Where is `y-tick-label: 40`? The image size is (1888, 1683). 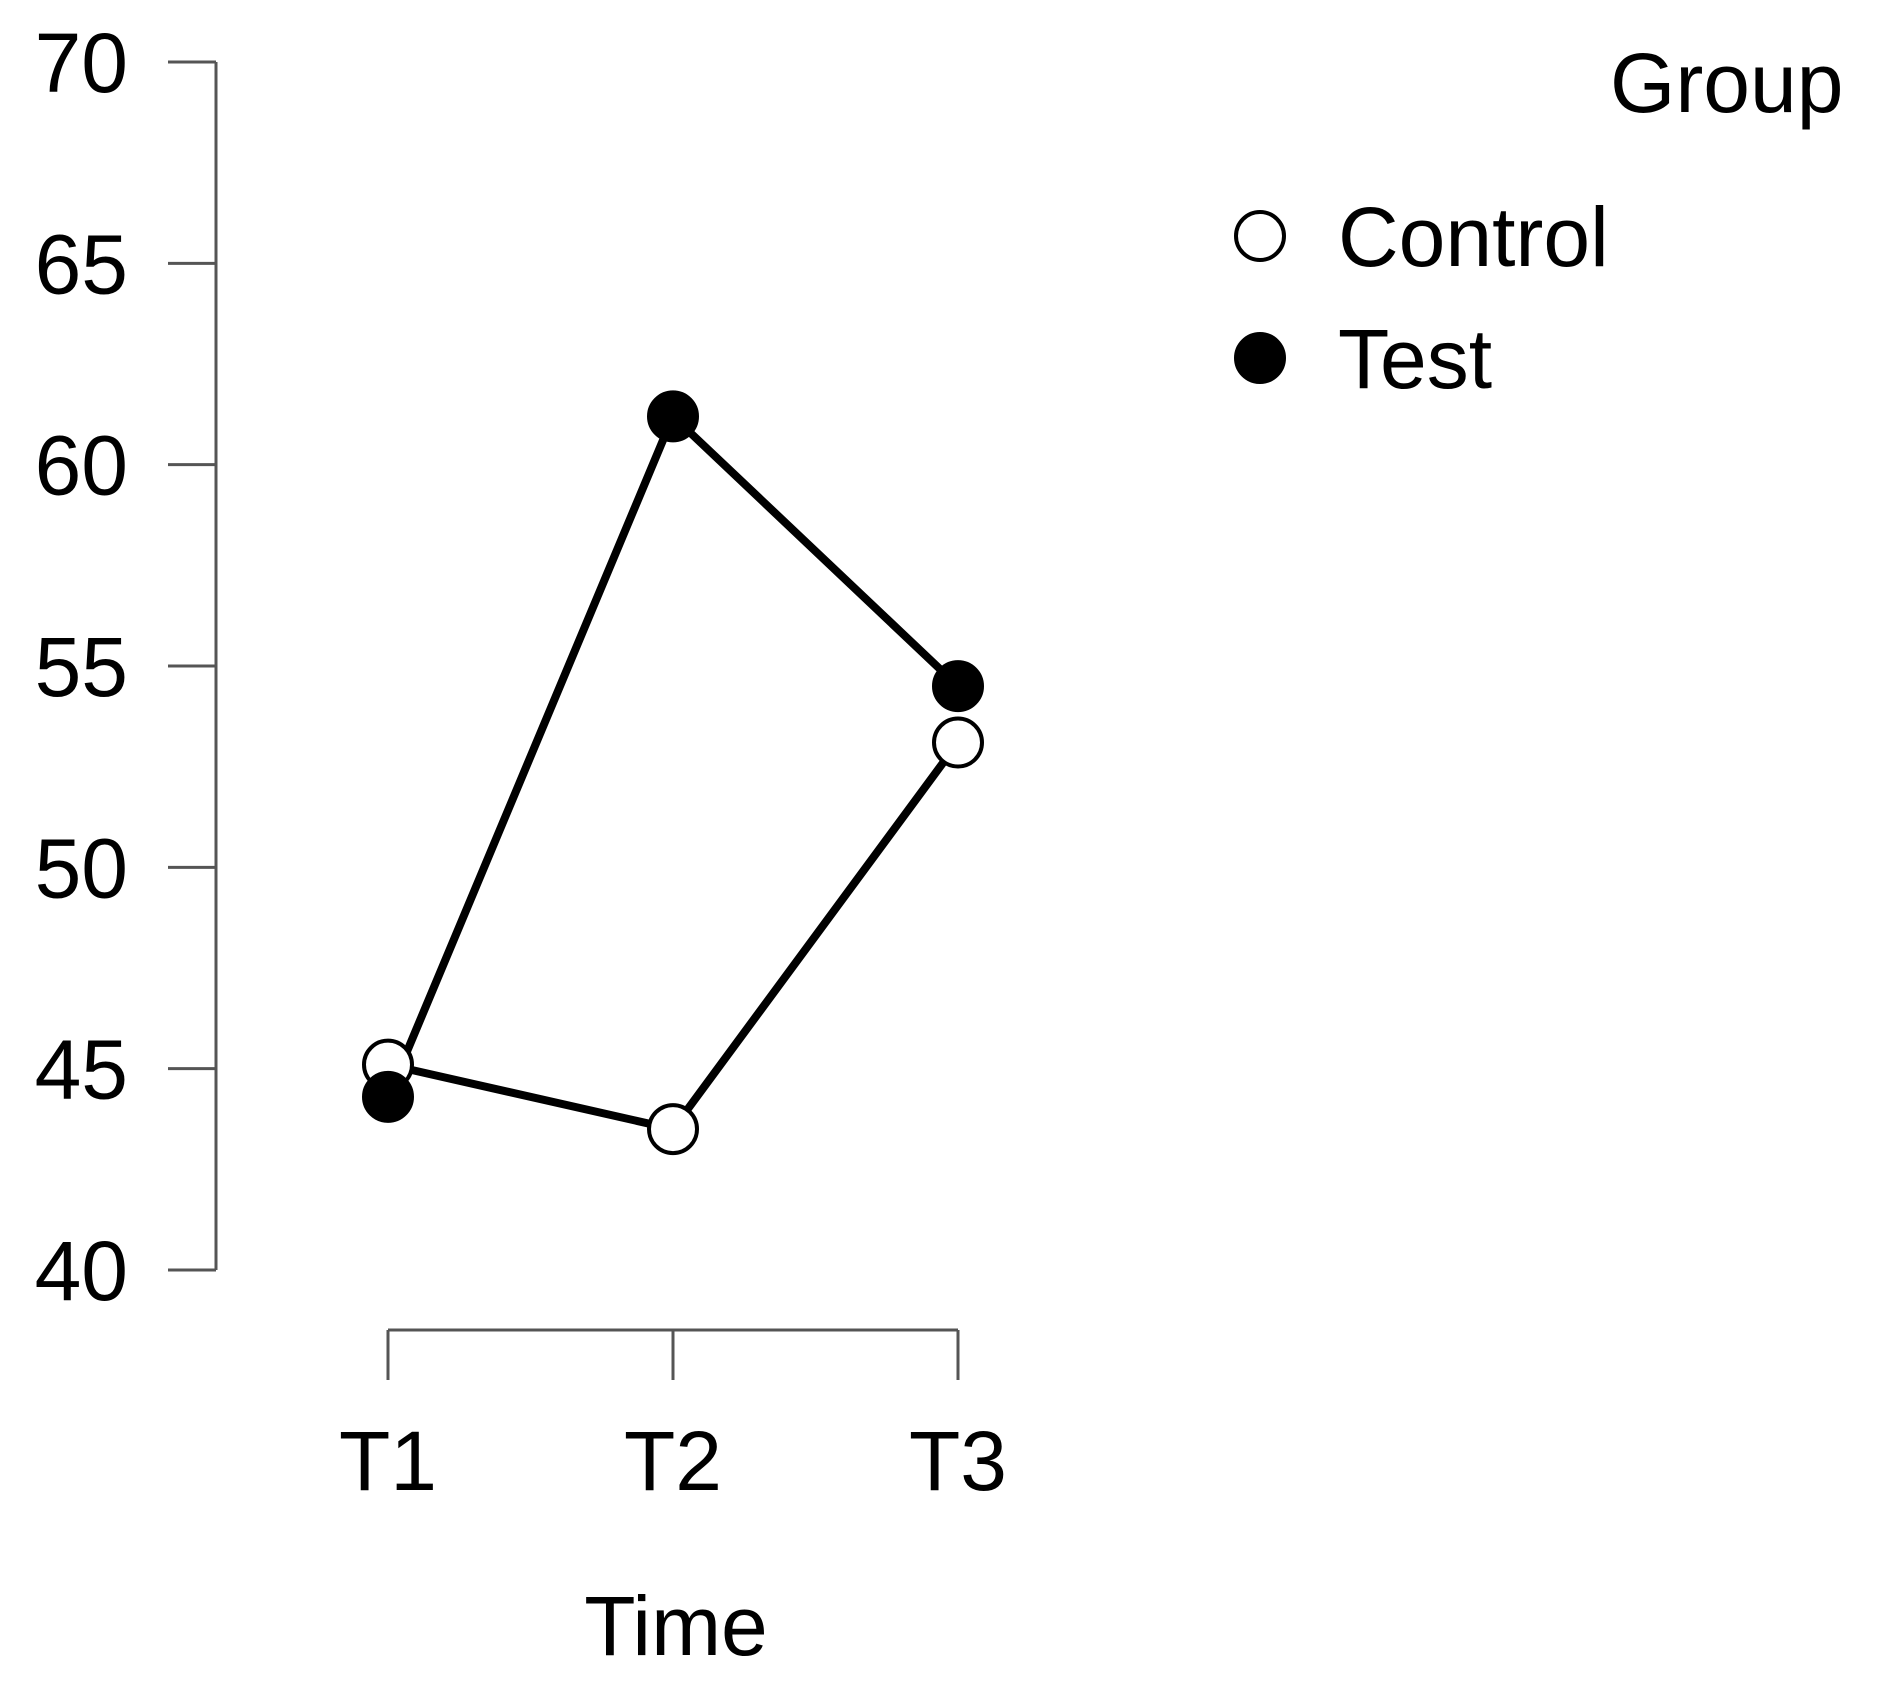 y-tick-label: 40 is located at coordinates (81, 1271).